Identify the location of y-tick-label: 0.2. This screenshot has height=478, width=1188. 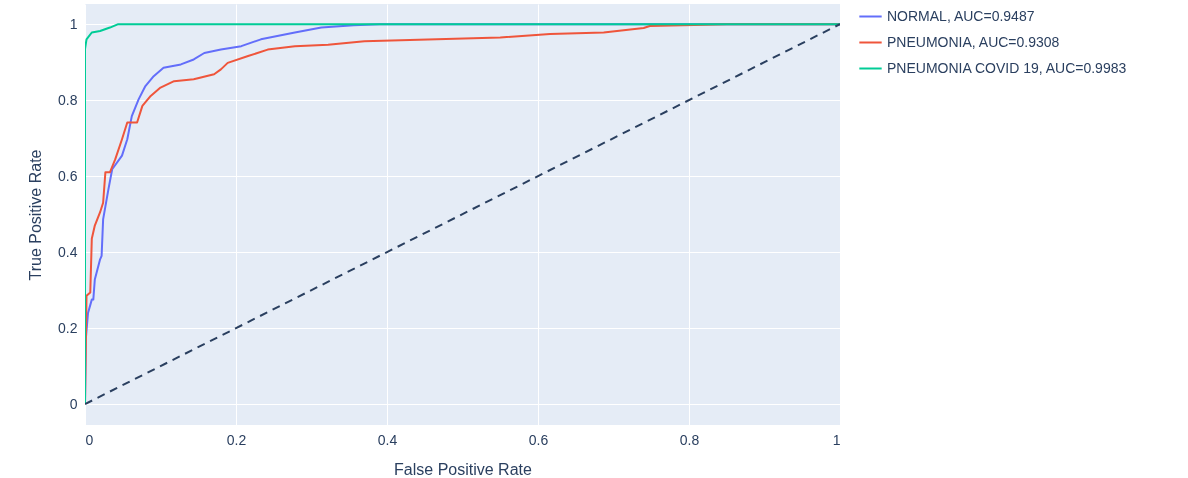
(68, 327).